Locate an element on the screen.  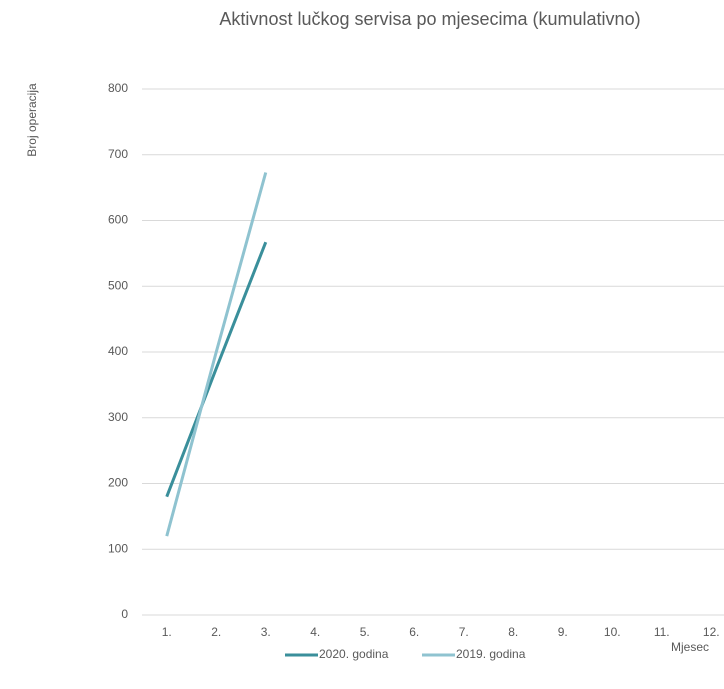
x-tick-label: 9. is located at coordinates (563, 632).